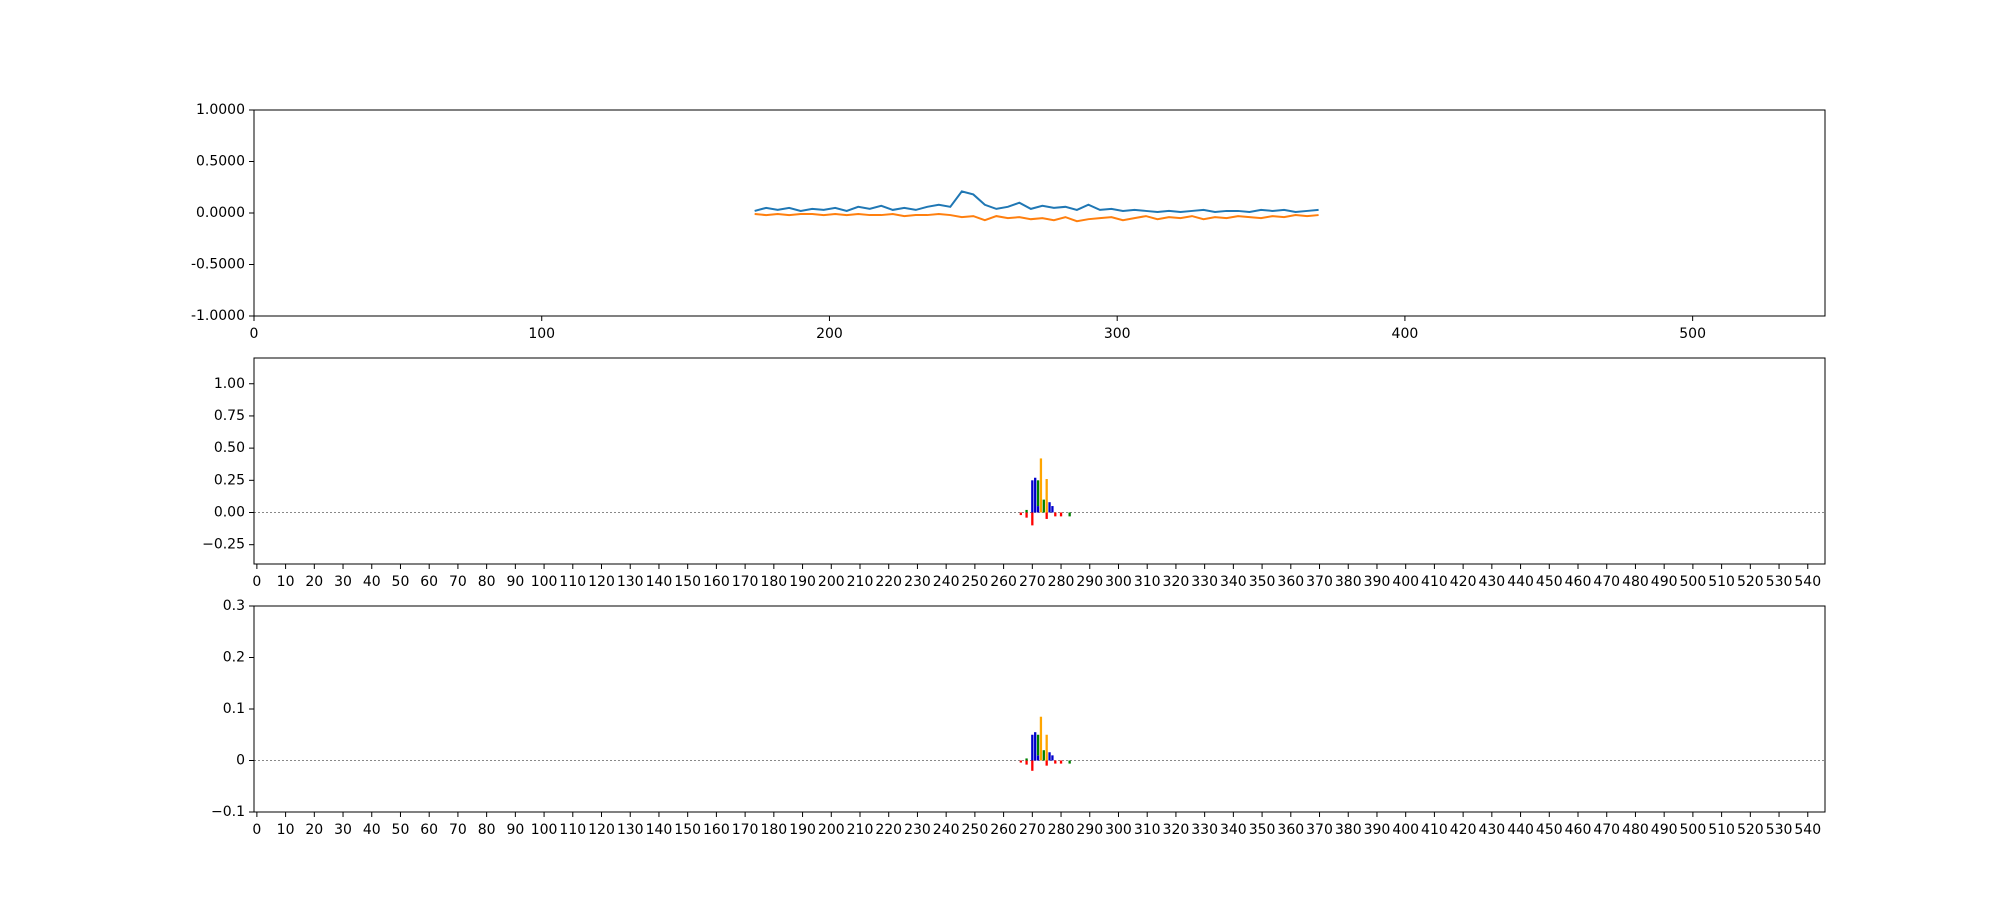  Describe the element at coordinates (458, 830) in the screenshot. I see `x-tick-label: 70` at that location.